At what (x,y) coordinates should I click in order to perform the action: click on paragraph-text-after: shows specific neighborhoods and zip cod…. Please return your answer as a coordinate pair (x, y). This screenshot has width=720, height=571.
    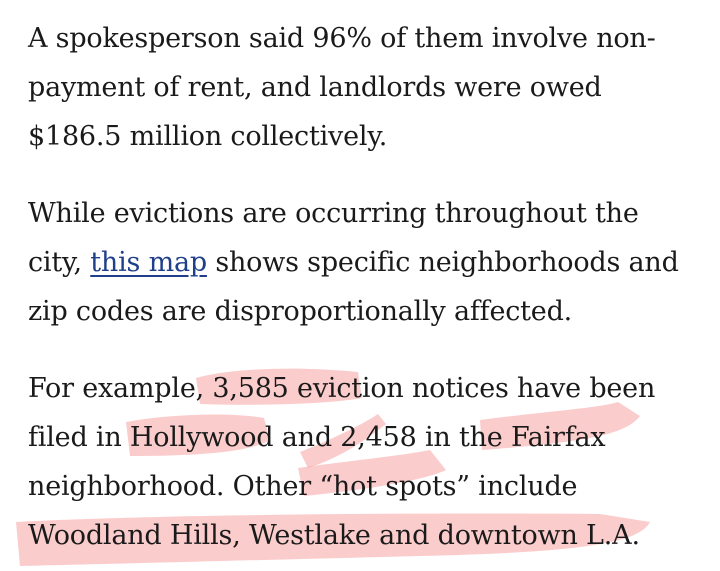
    Looking at the image, I should click on (353, 287).